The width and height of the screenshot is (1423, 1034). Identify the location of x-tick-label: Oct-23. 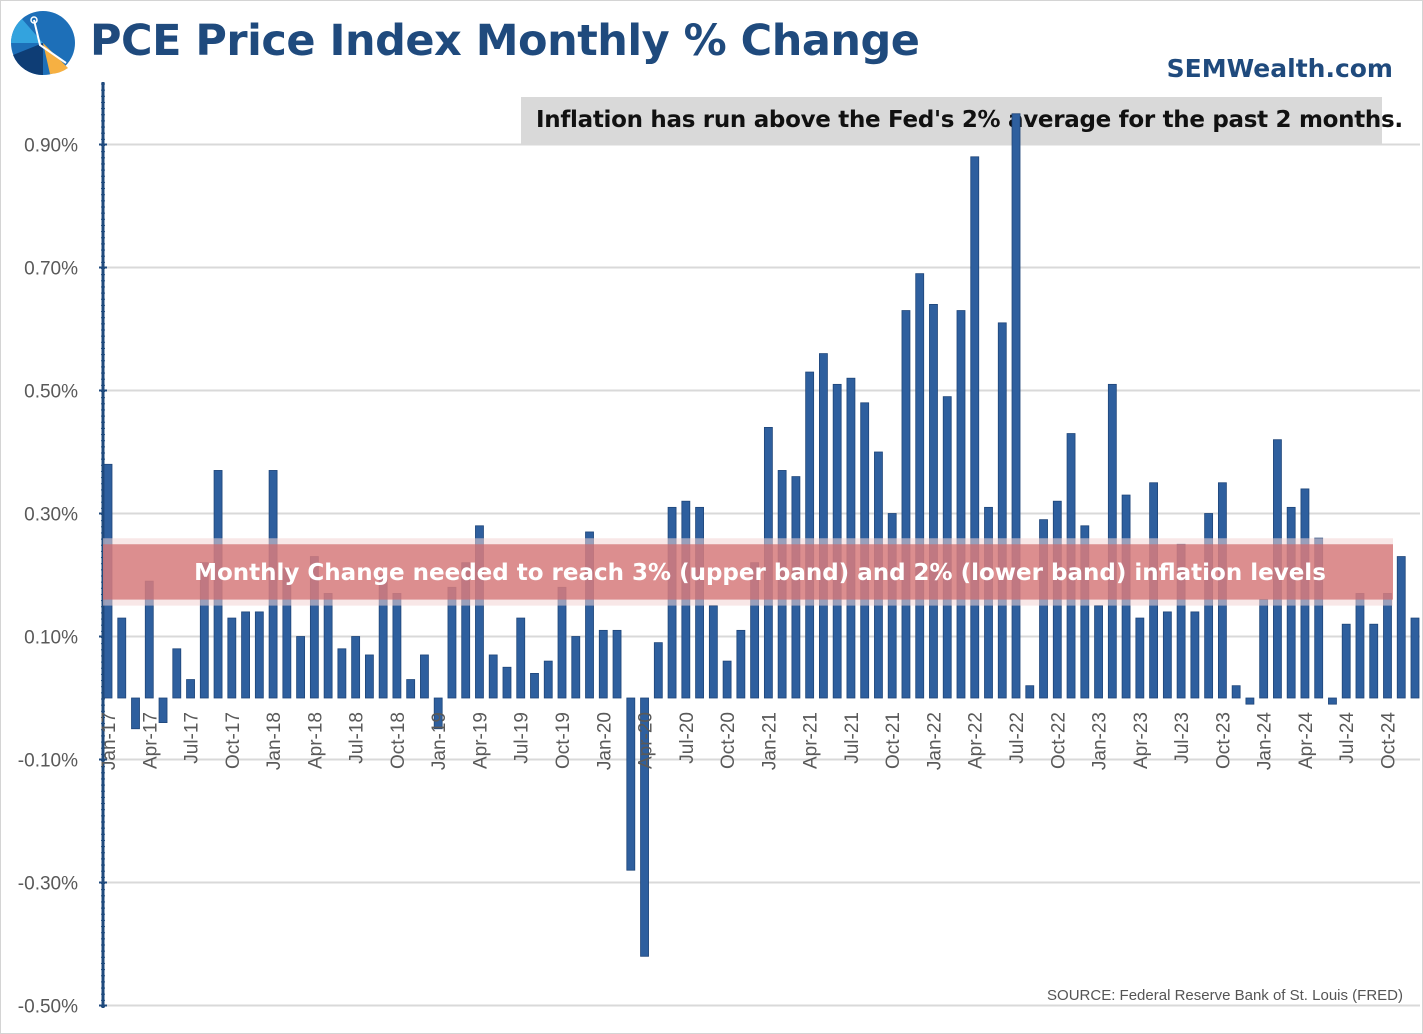
(1223, 740).